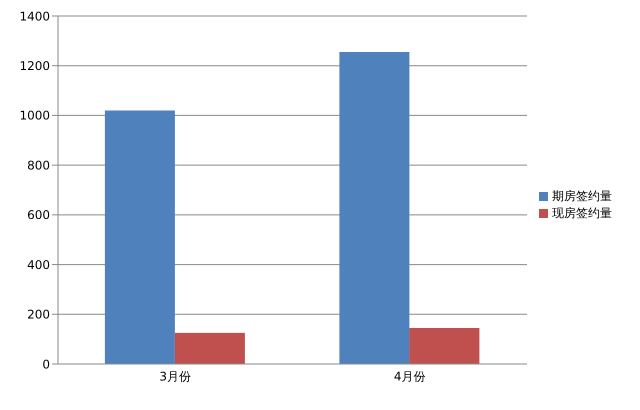 Image resolution: width=640 pixels, height=410 pixels. What do you see at coordinates (582, 213) in the screenshot?
I see `legend-label: 现房签约量` at bounding box center [582, 213].